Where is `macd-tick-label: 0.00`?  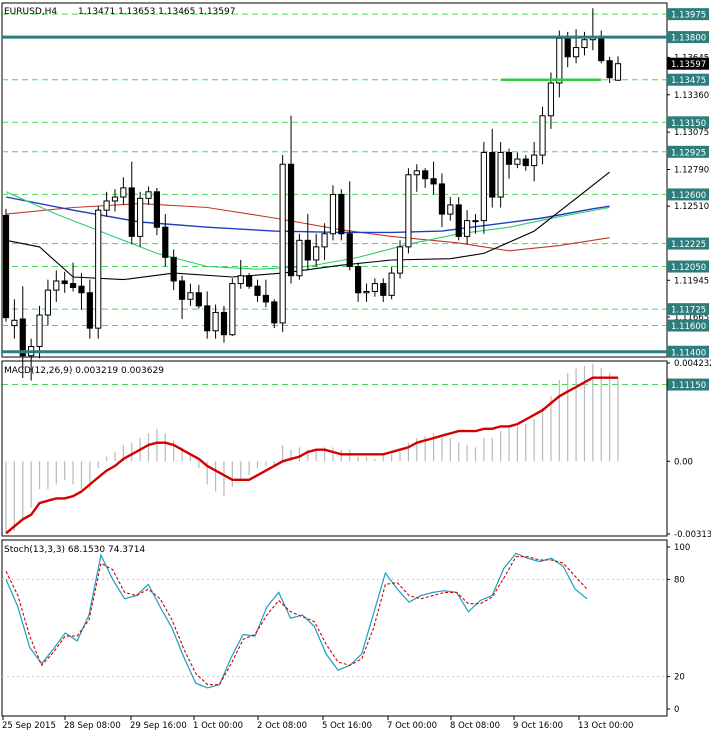
macd-tick-label: 0.00 is located at coordinates (683, 462).